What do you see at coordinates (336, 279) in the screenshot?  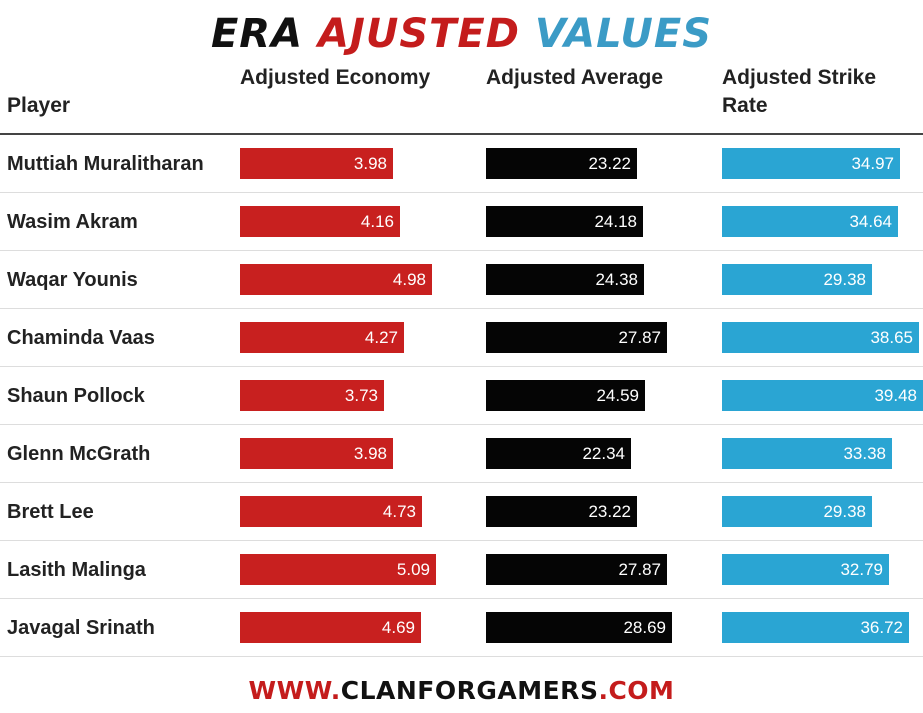 I see `economy-bar: 4.98` at bounding box center [336, 279].